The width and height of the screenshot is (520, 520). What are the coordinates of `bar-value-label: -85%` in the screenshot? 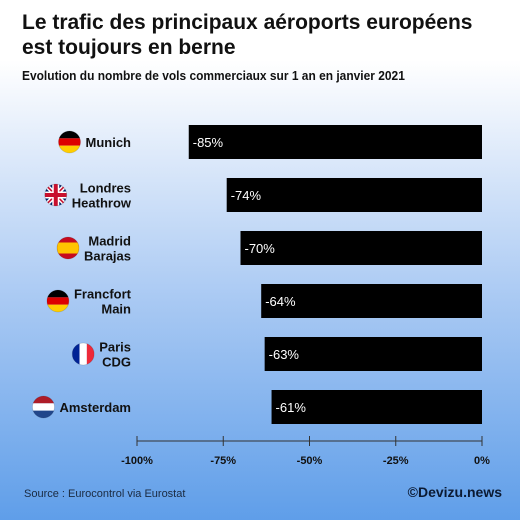 It's located at (208, 142).